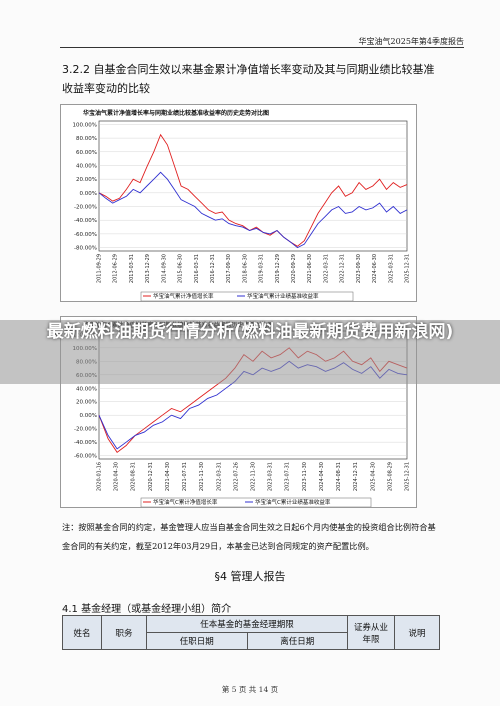 The height and width of the screenshot is (706, 500). I want to click on watermark-overlay-band, so click(250, 352).